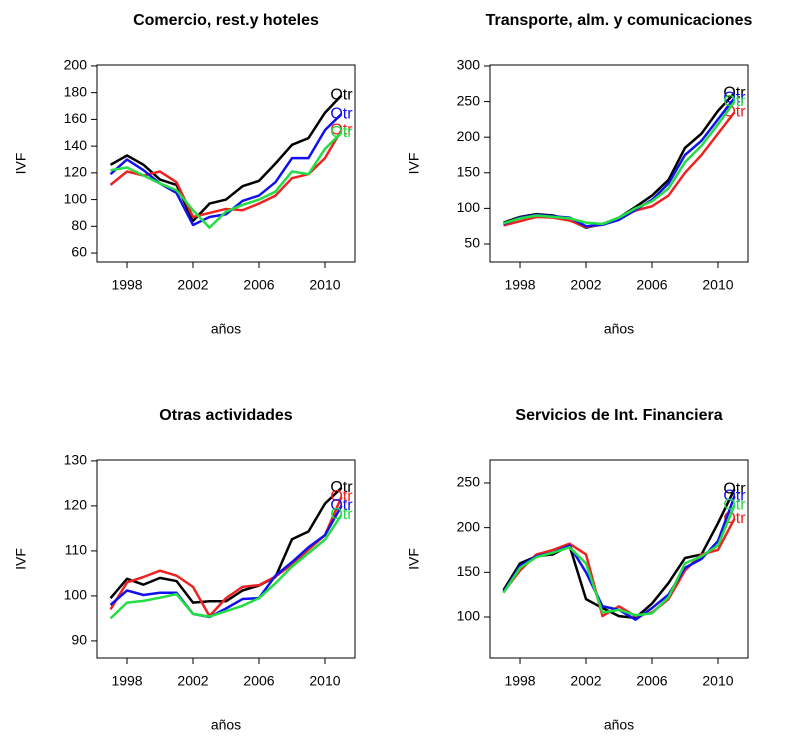 The width and height of the screenshot is (798, 736). I want to click on y-tick-label: 180, so click(76, 91).